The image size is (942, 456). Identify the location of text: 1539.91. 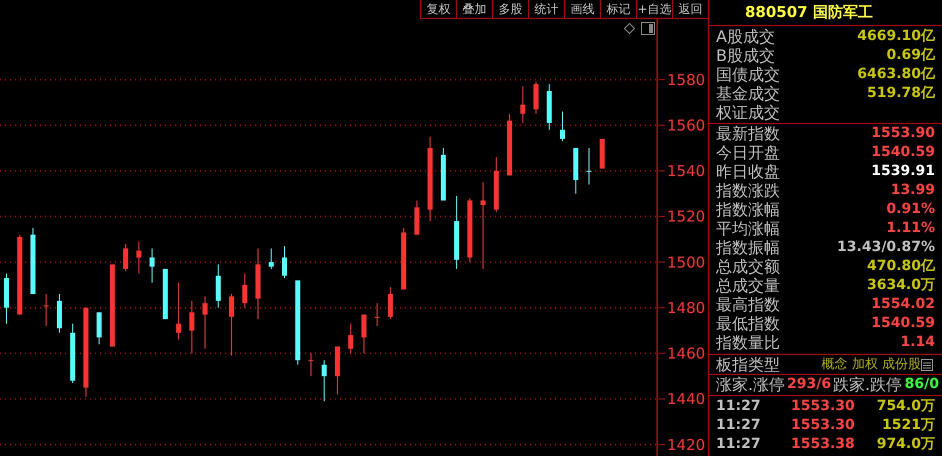
(903, 171).